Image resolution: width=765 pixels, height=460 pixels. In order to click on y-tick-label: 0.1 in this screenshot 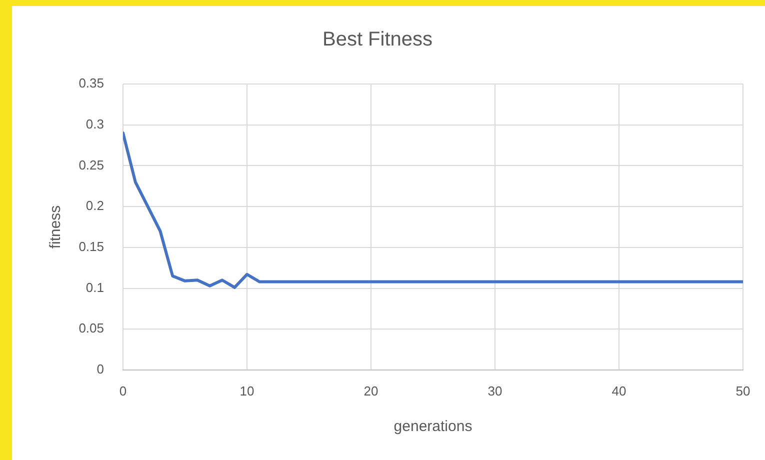, I will do `click(95, 287)`.